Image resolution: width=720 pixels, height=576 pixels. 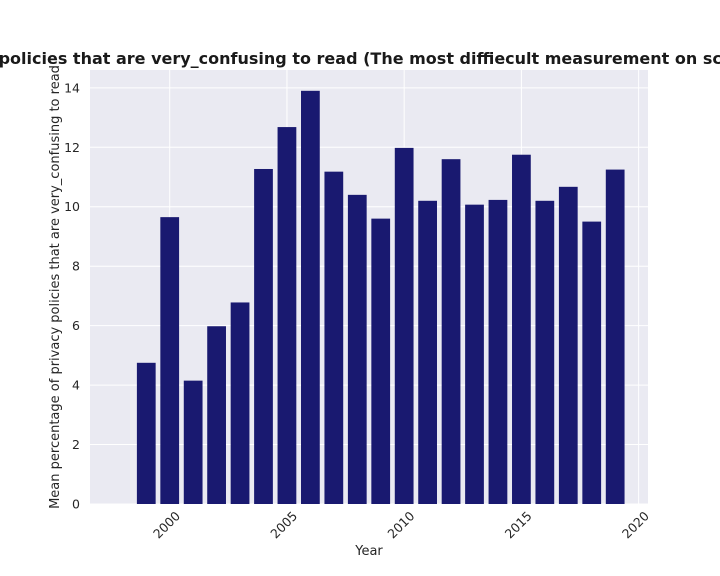 What do you see at coordinates (283, 524) in the screenshot?
I see `x-tick-label: 2005` at bounding box center [283, 524].